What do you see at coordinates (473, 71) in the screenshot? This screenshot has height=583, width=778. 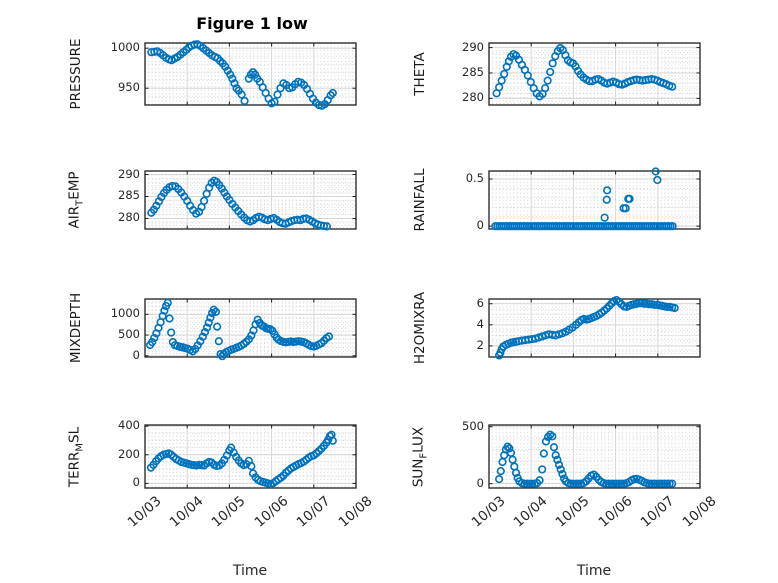 I see `theta-ytick-label: 285` at bounding box center [473, 71].